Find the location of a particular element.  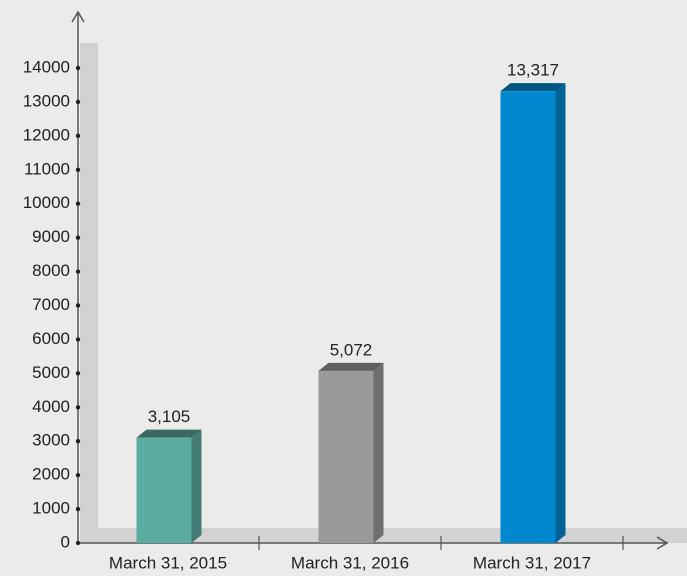

y-tick-label: 13000 is located at coordinates (46, 100).